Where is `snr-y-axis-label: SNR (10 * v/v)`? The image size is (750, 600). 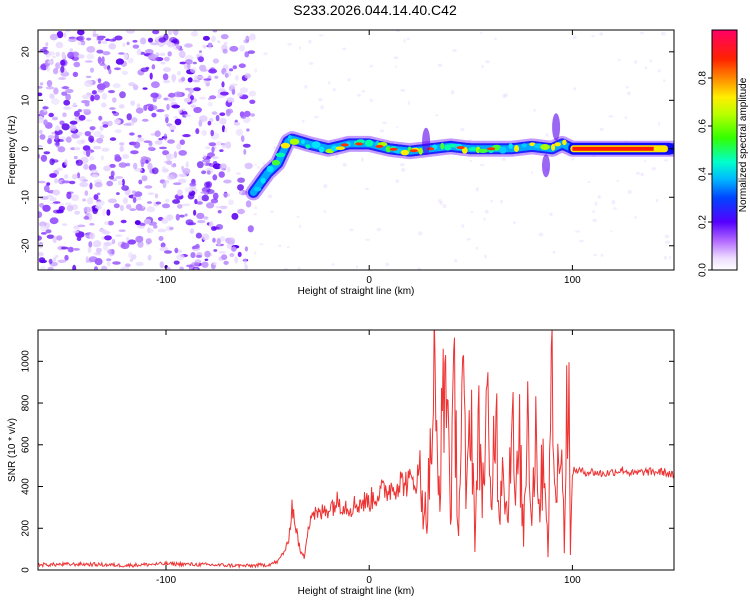
snr-y-axis-label: SNR (10 * v/v) is located at coordinates (12, 450).